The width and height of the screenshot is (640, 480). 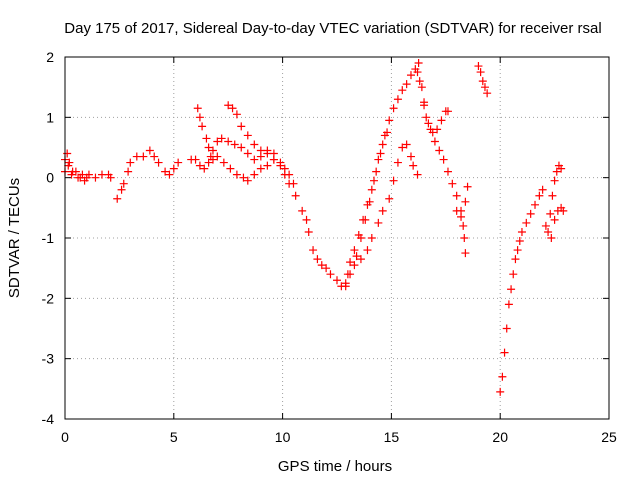 What do you see at coordinates (235, 134) in the screenshot?
I see `series-arc-e` at bounding box center [235, 134].